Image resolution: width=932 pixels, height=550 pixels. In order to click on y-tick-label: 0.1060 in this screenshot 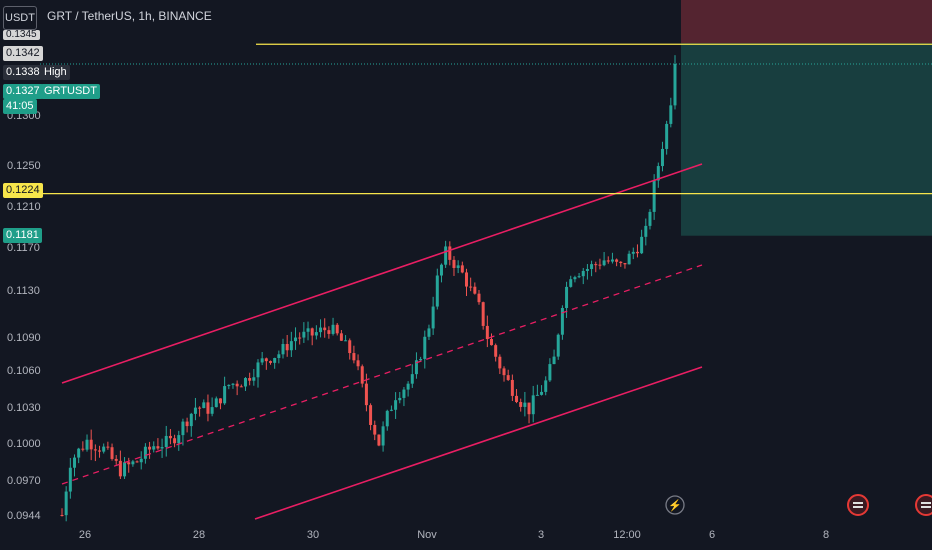, I will do `click(24, 371)`.